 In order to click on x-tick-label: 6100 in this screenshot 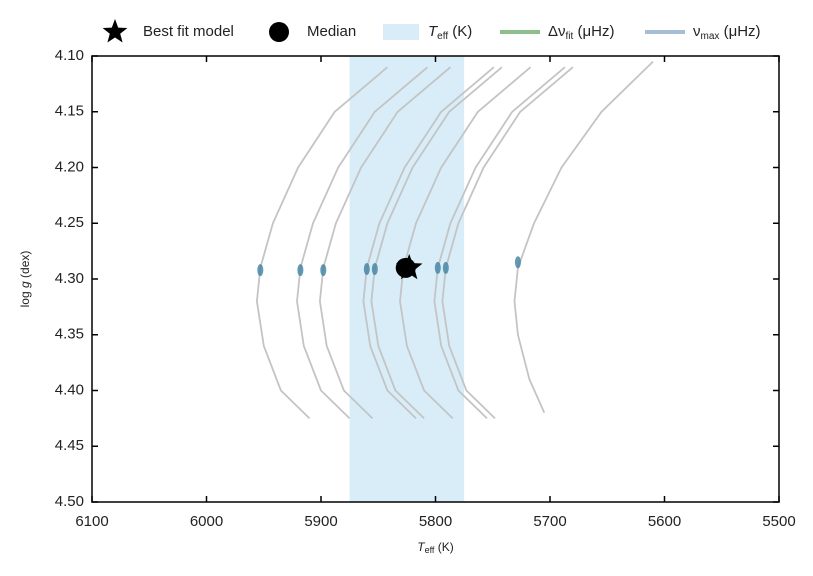, I will do `click(91, 521)`.